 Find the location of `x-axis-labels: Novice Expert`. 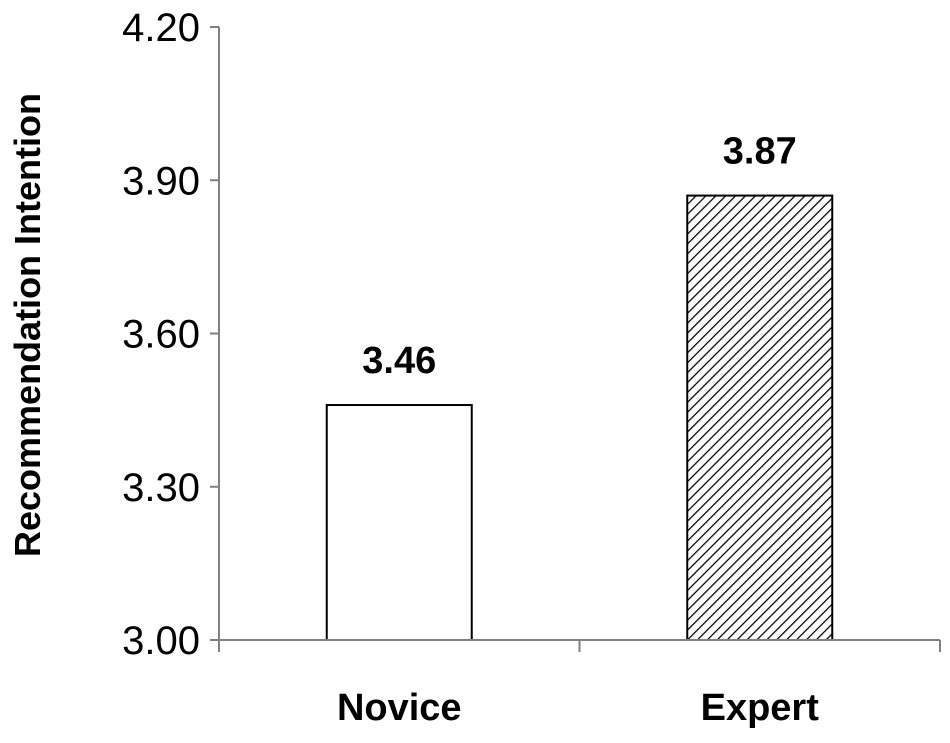

x-axis-labels: Novice Expert is located at coordinates (578, 708).